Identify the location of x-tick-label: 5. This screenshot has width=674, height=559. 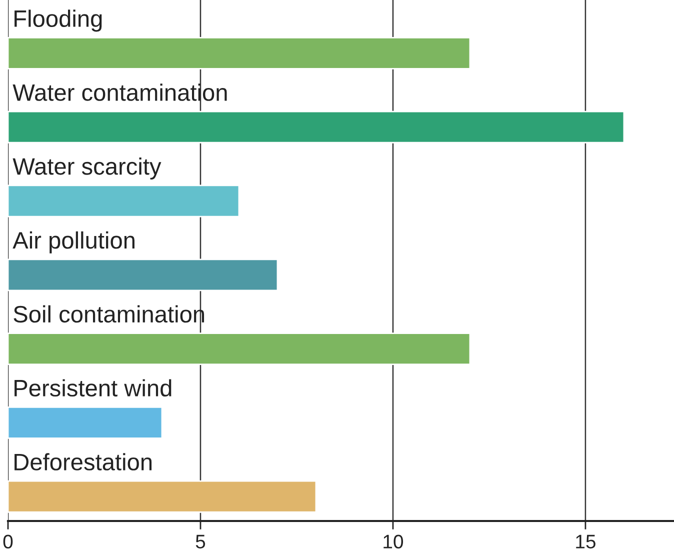
(201, 541).